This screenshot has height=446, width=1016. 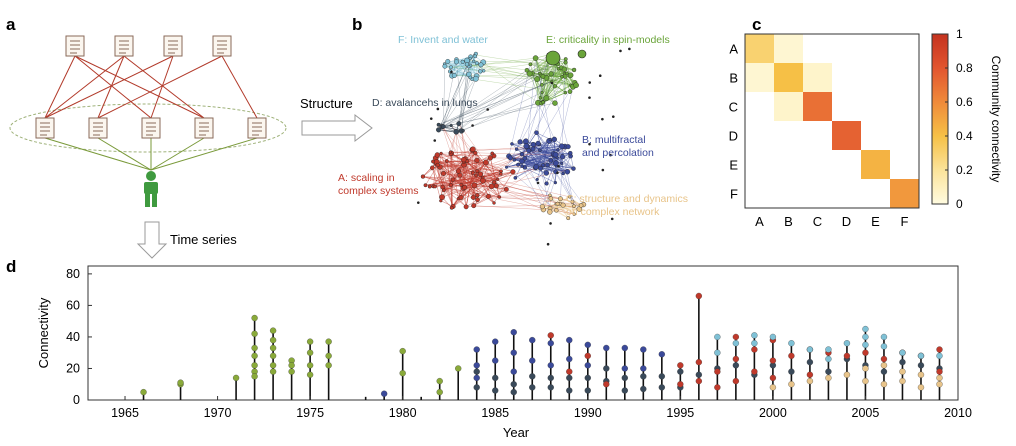 I want to click on community-label-a: A: scaling in, so click(x=366, y=178).